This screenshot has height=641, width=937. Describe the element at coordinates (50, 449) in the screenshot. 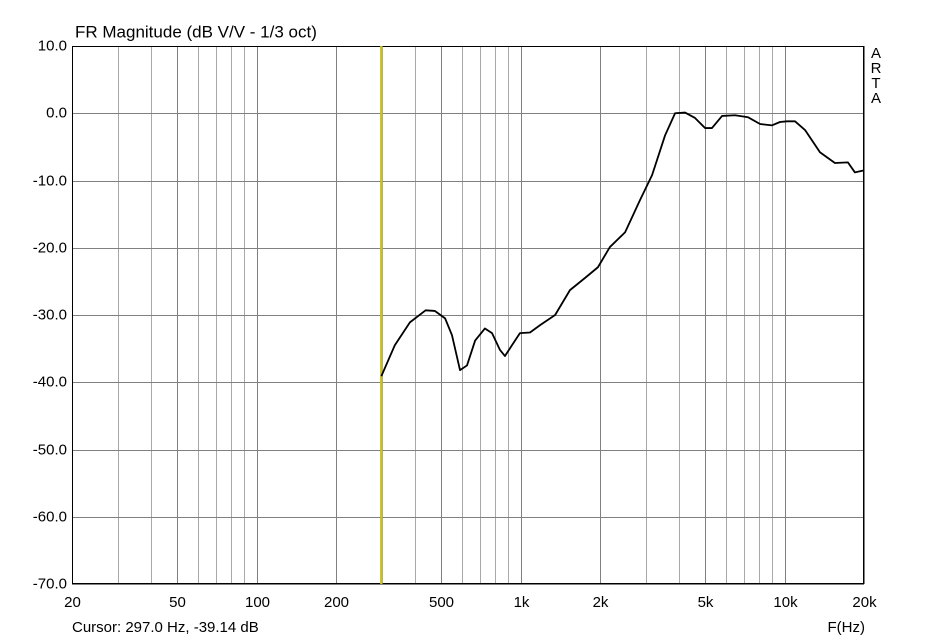

I see `y-tick-label: -50.0` at that location.